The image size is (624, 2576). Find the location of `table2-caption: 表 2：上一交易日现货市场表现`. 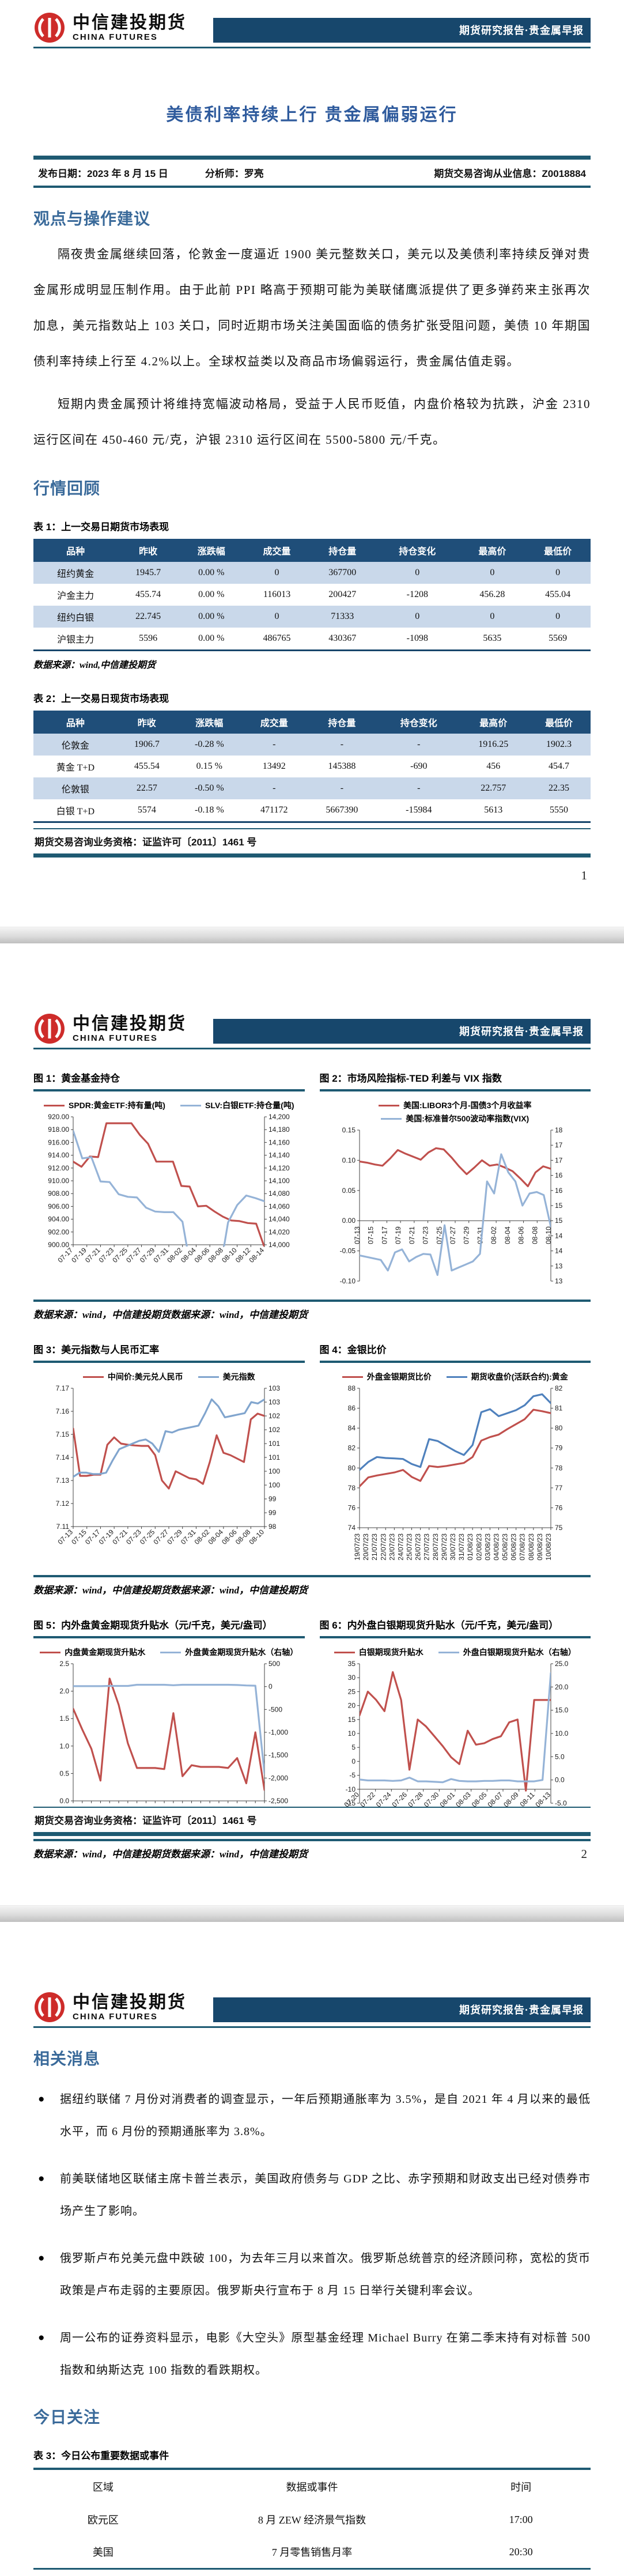

table2-caption: 表 2：上一交易日现货市场表现 is located at coordinates (101, 698).